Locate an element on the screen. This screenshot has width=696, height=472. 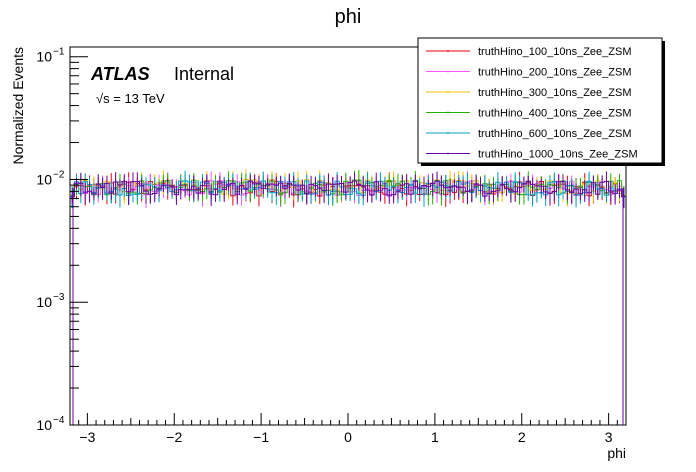
energy-label: √s = 13 TeV is located at coordinates (130, 98).